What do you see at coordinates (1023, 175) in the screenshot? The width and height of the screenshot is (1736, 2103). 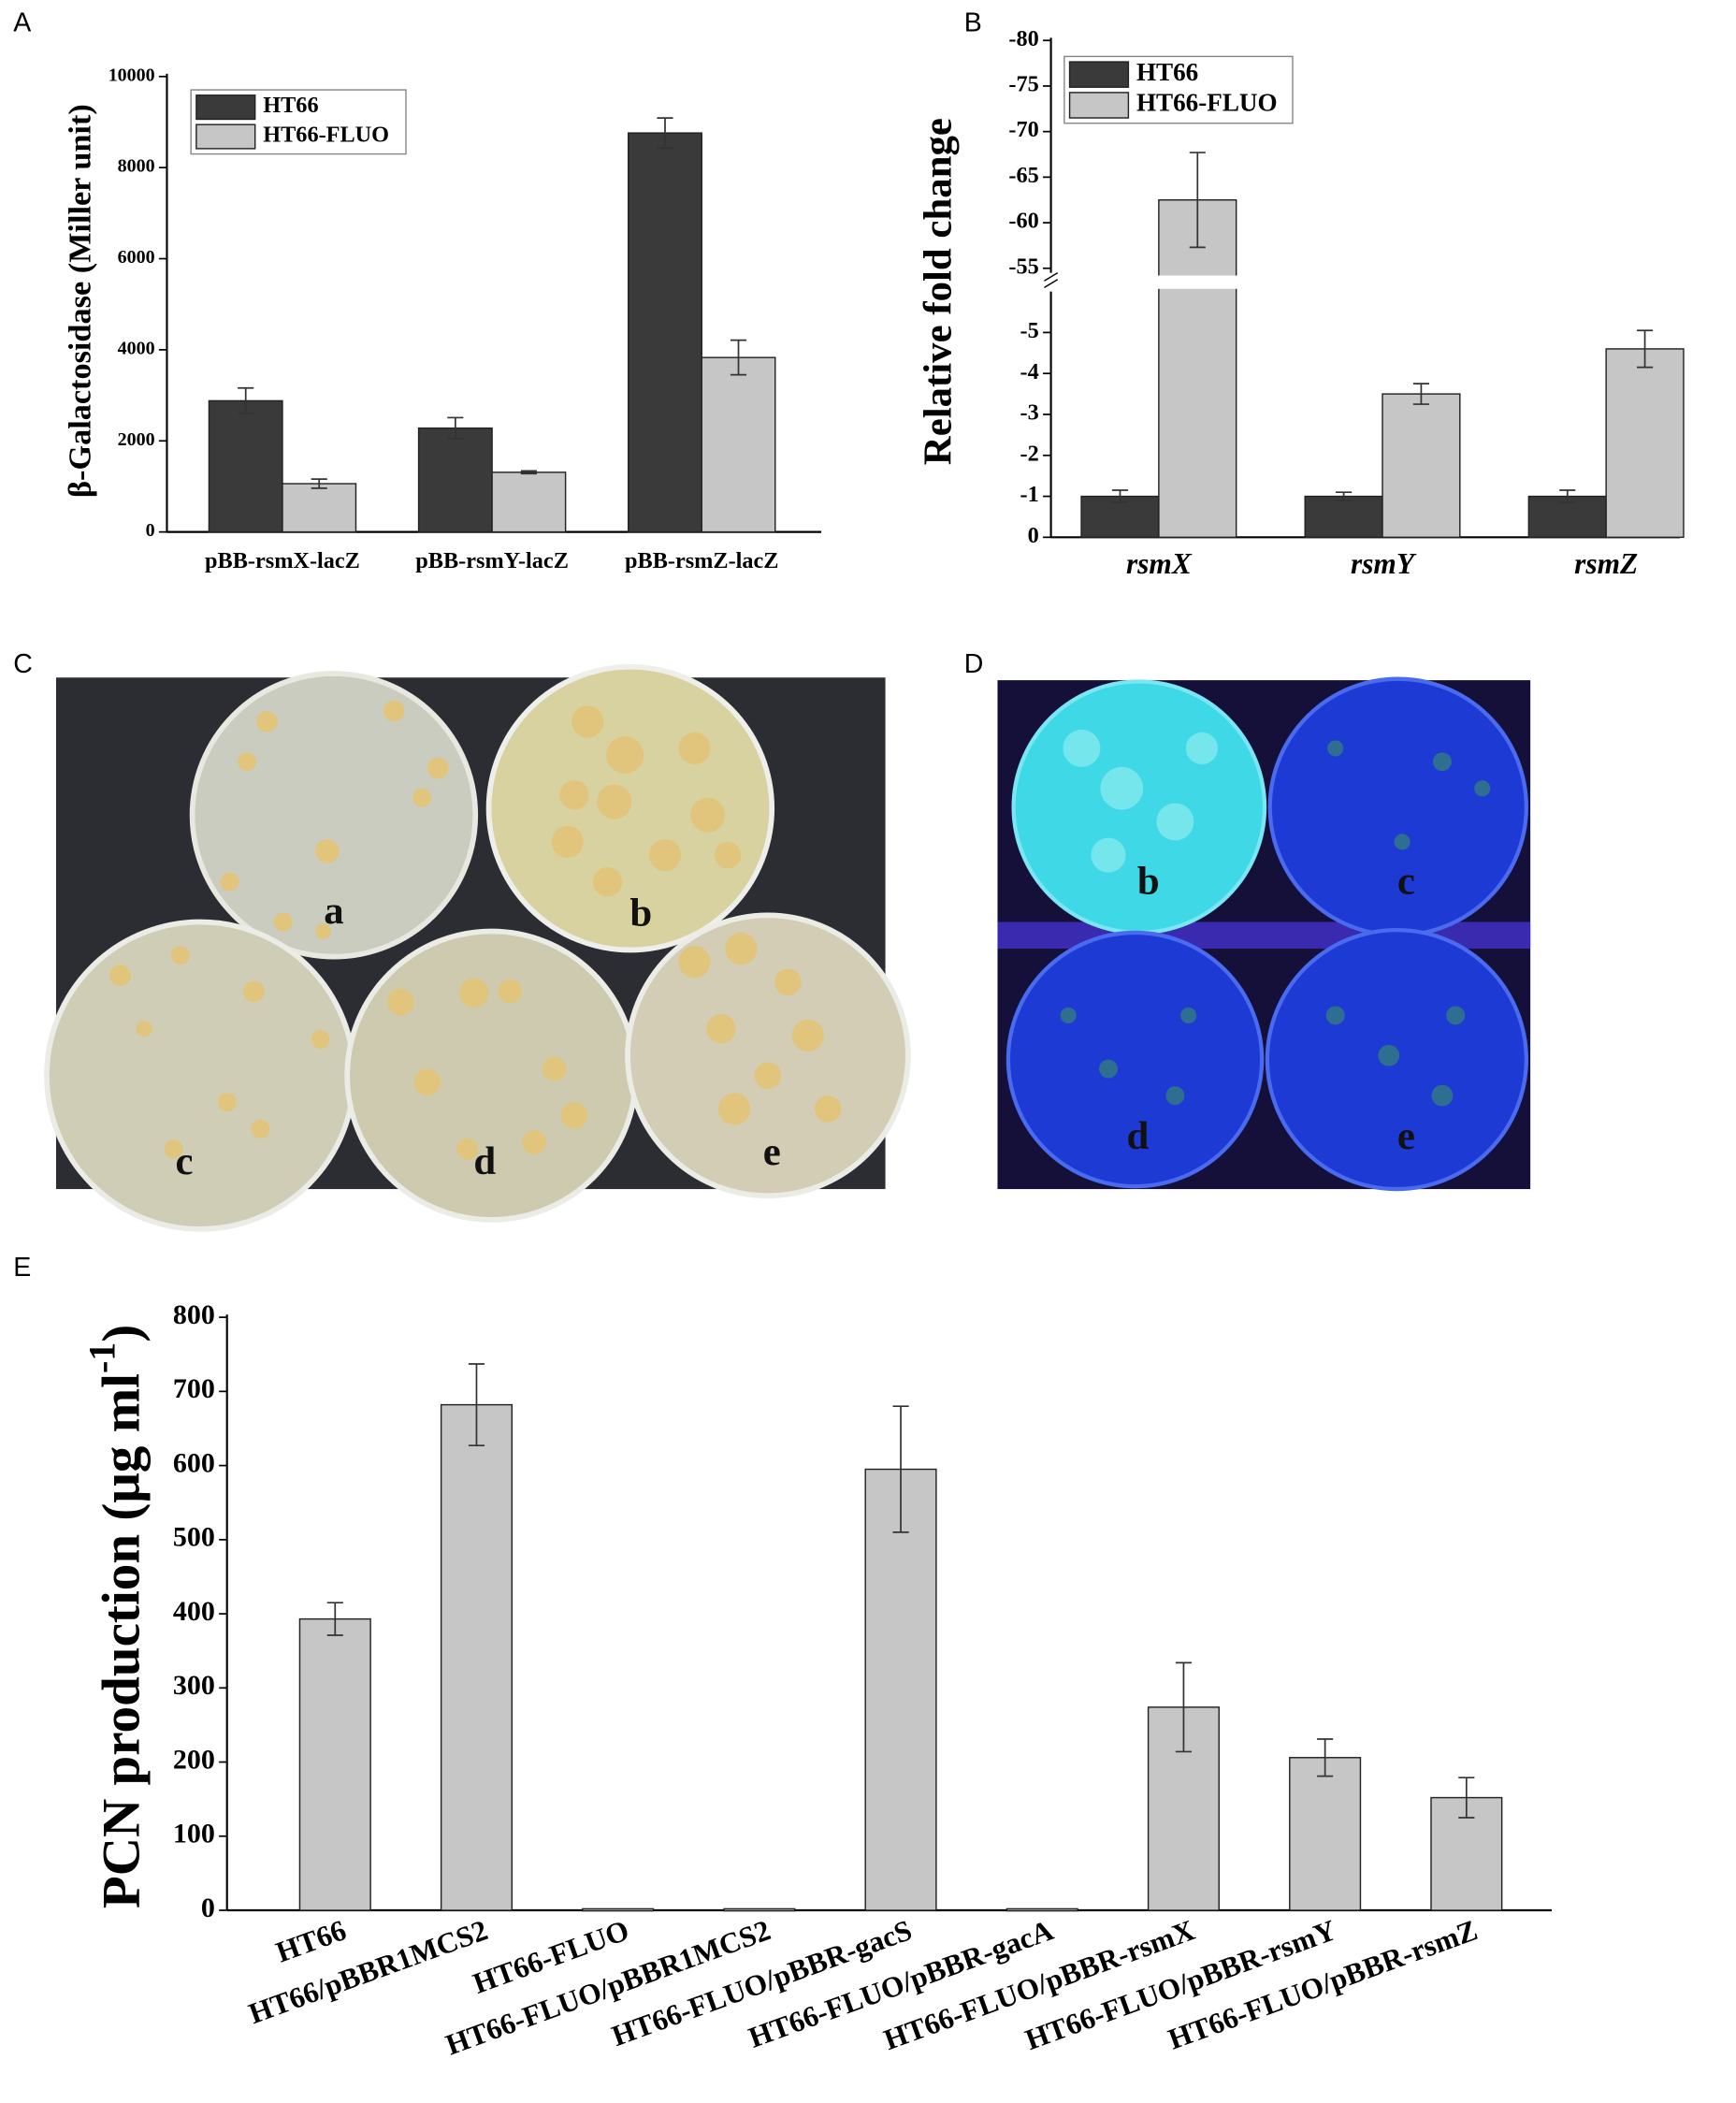 I see `y-tick-label: -65` at bounding box center [1023, 175].